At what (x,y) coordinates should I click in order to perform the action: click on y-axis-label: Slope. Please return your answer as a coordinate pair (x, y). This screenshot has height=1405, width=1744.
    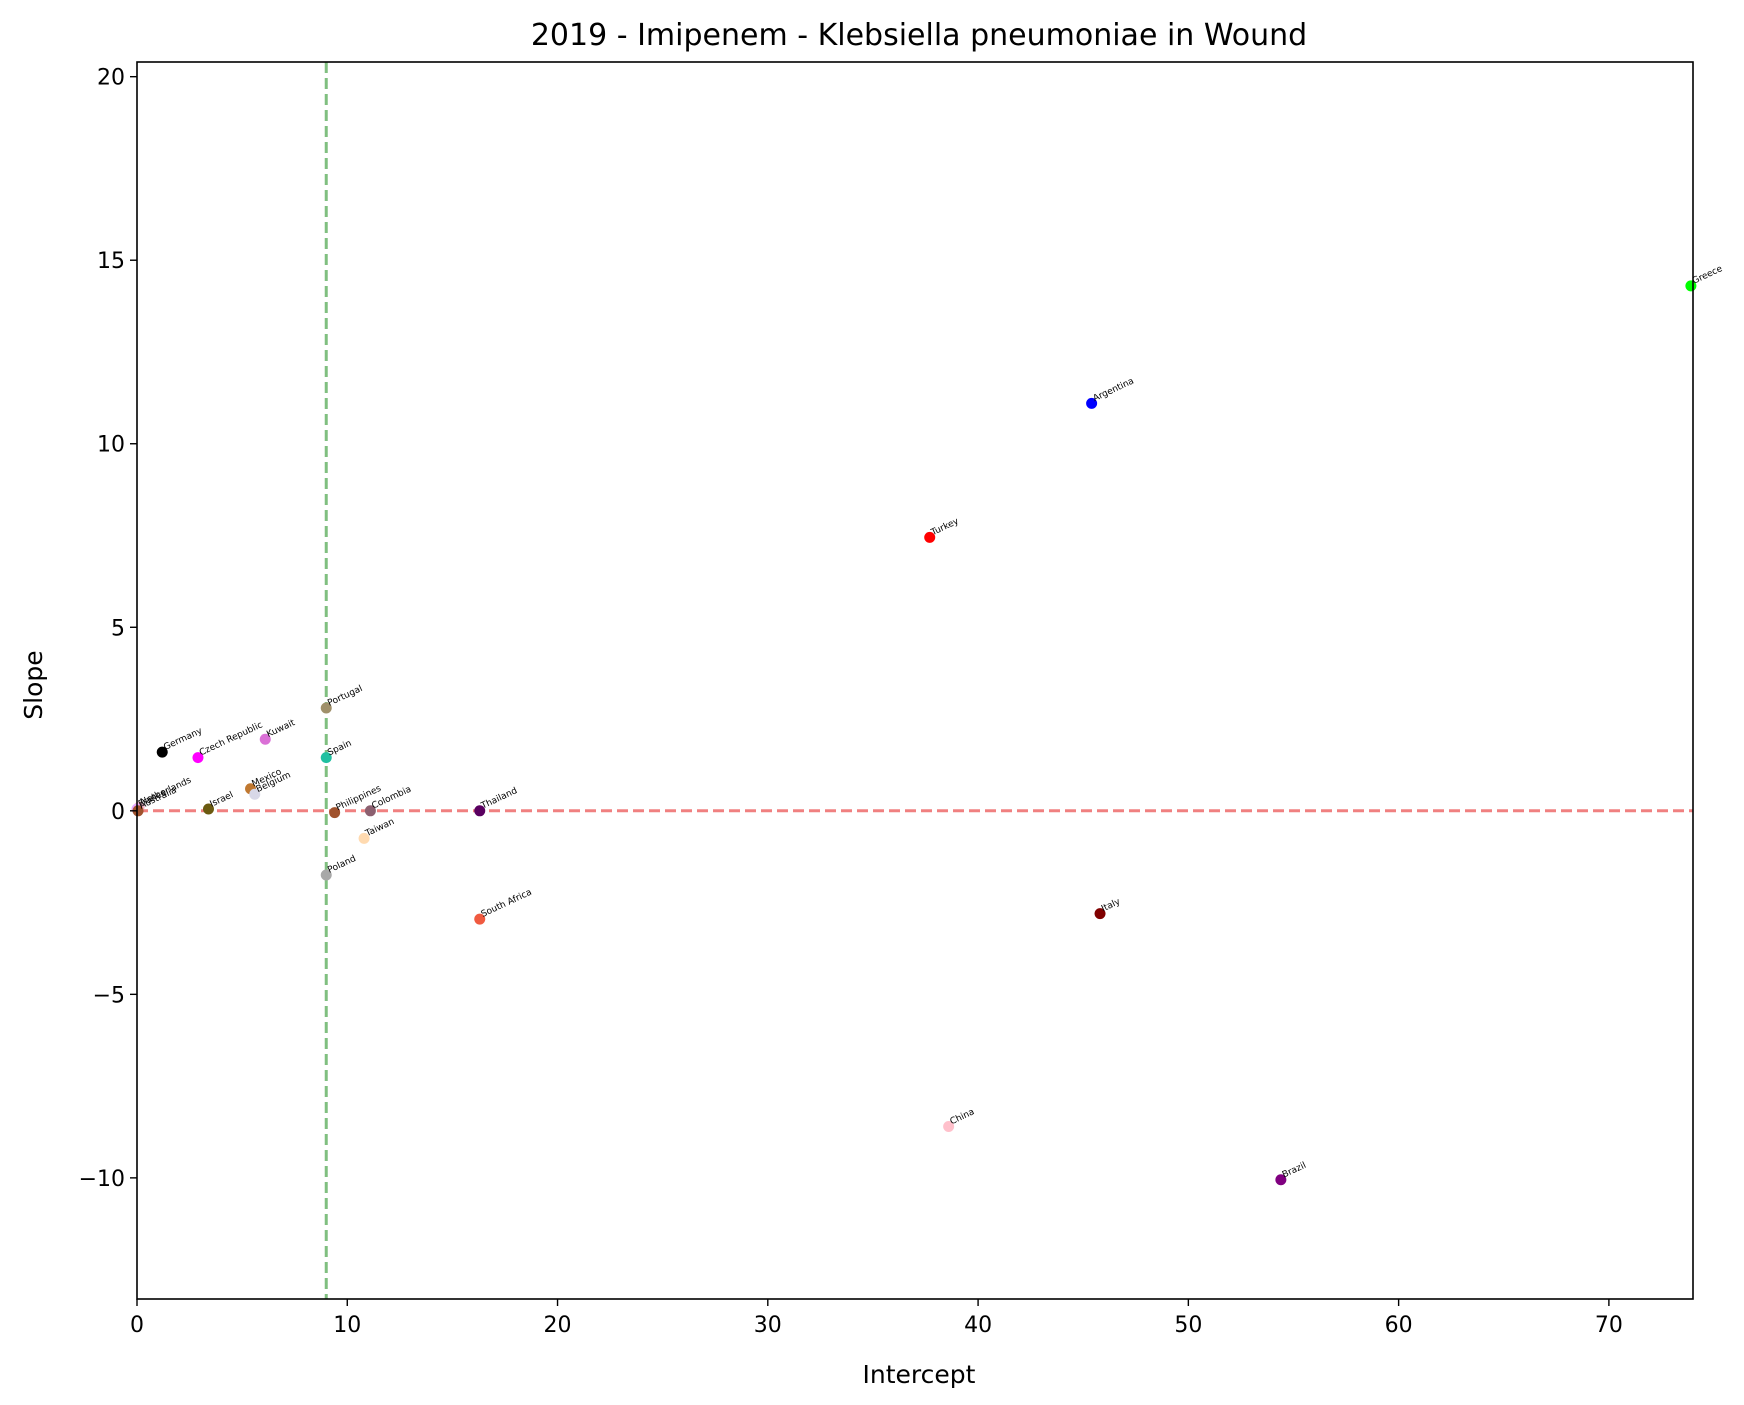
    Looking at the image, I should click on (33, 684).